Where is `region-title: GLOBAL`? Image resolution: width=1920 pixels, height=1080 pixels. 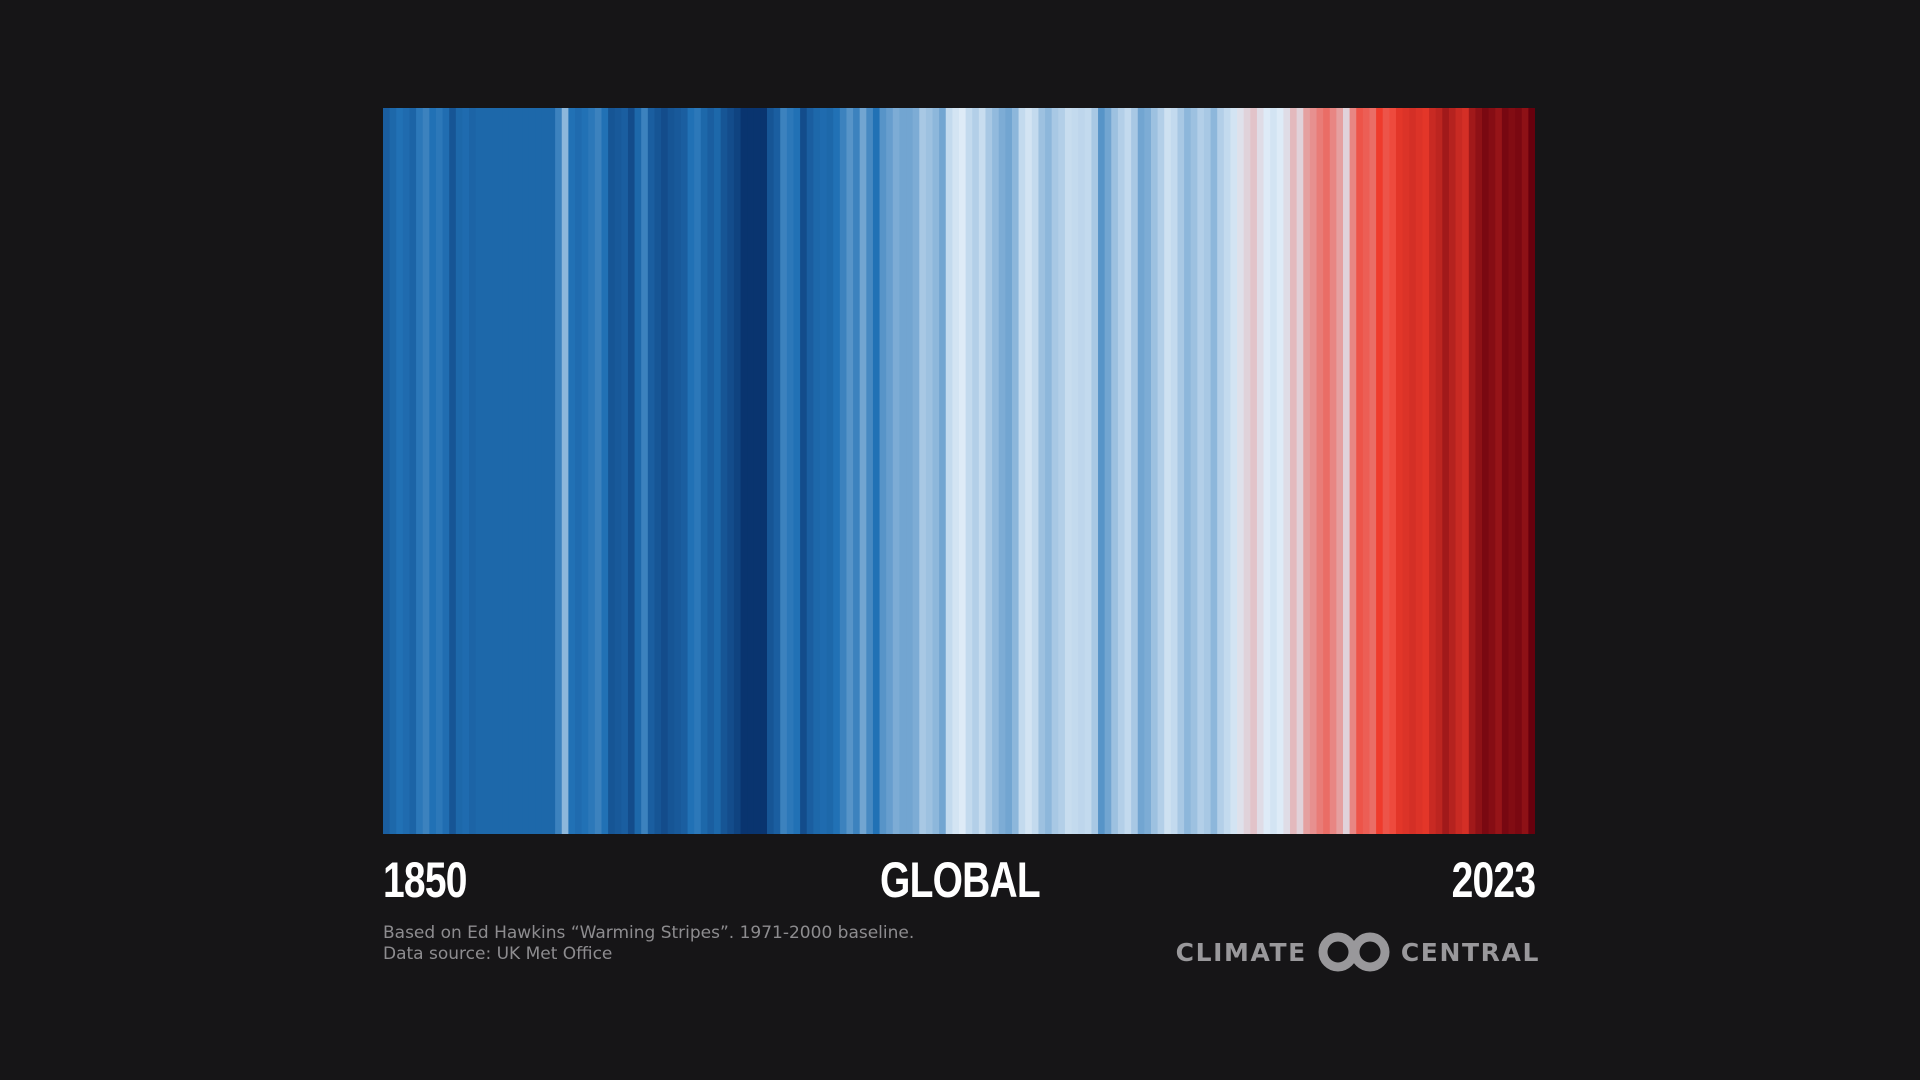 region-title: GLOBAL is located at coordinates (960, 880).